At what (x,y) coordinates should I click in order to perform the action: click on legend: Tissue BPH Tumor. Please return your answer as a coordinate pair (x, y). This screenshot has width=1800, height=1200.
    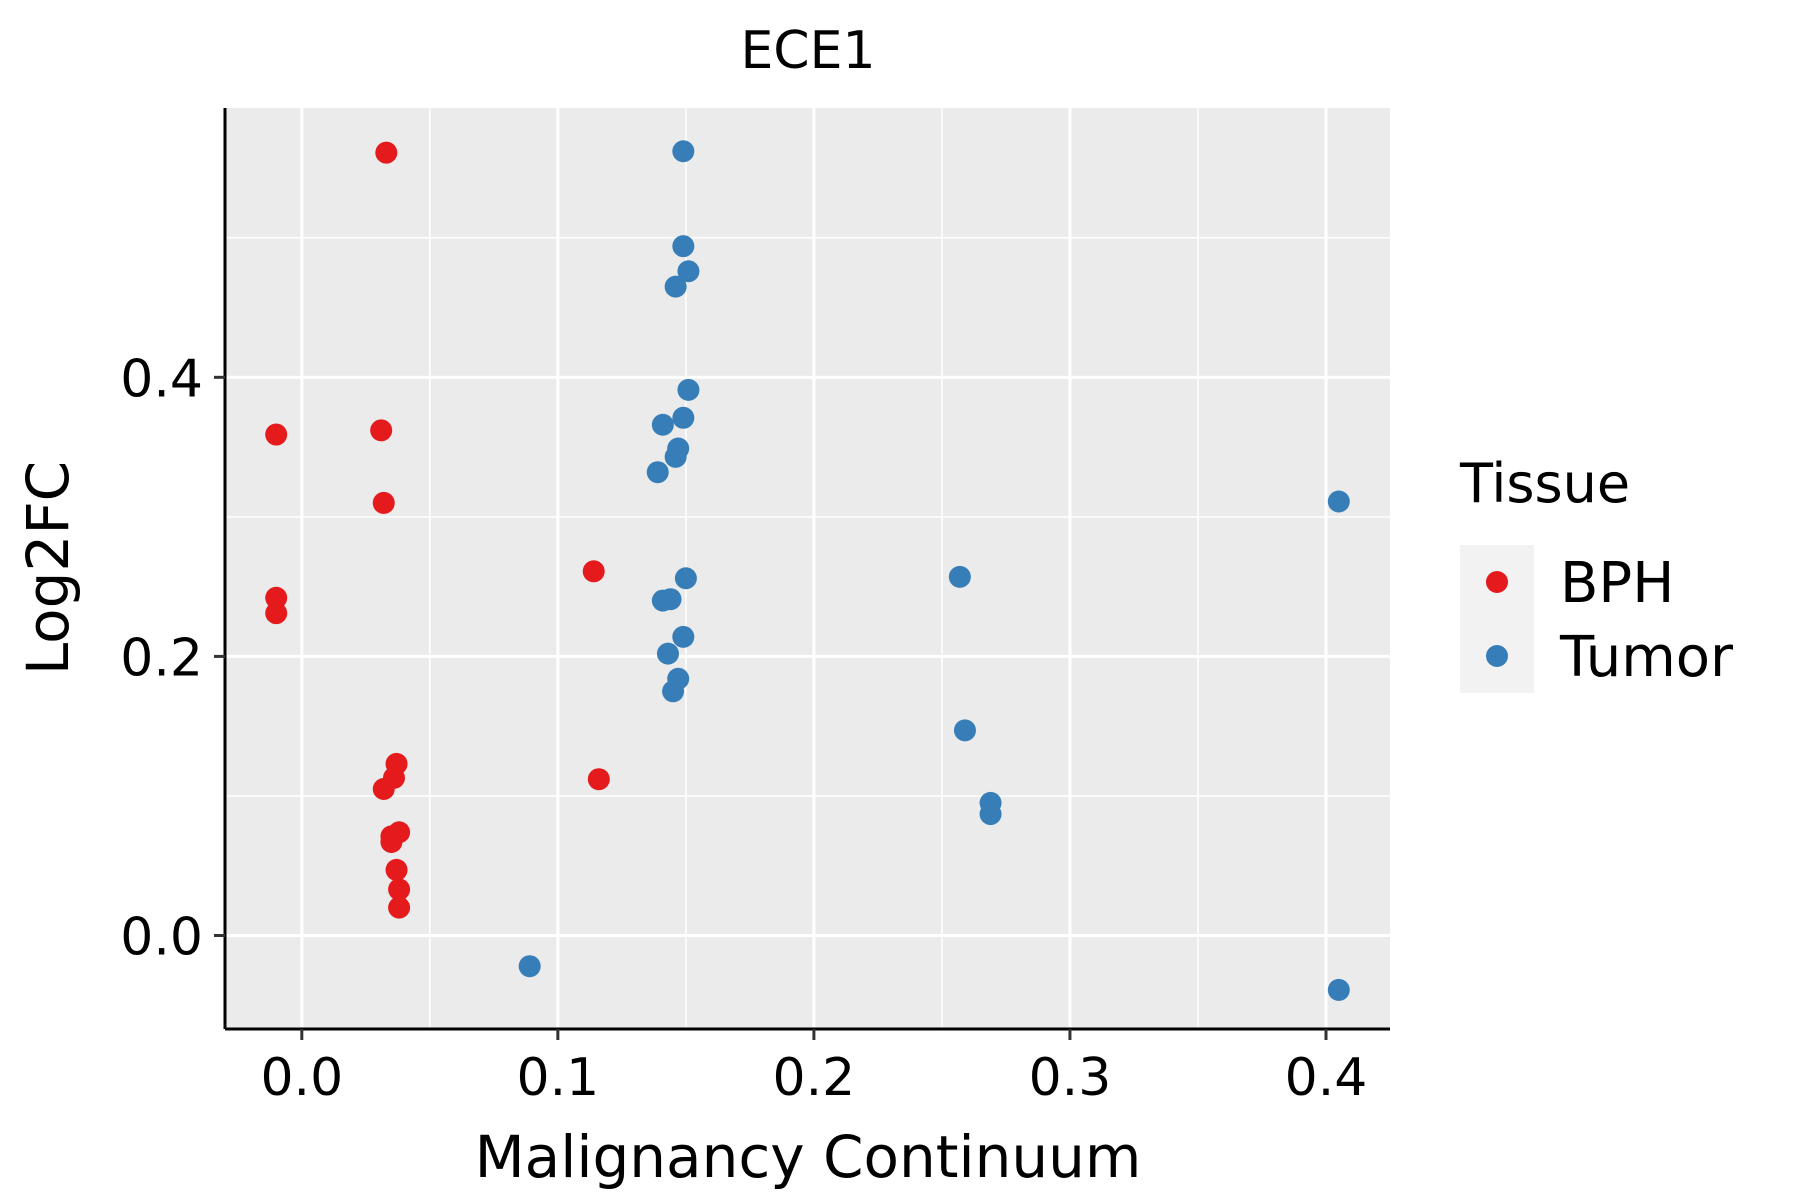
    Looking at the image, I should click on (1596, 572).